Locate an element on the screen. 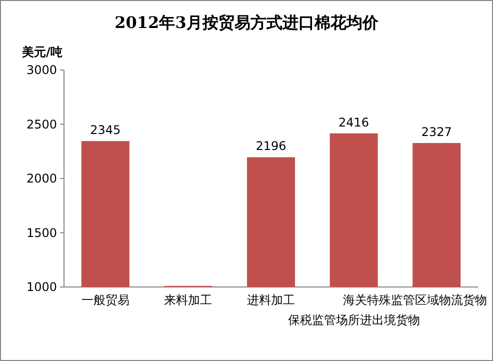  y-tick-label: 1500 is located at coordinates (41, 233).